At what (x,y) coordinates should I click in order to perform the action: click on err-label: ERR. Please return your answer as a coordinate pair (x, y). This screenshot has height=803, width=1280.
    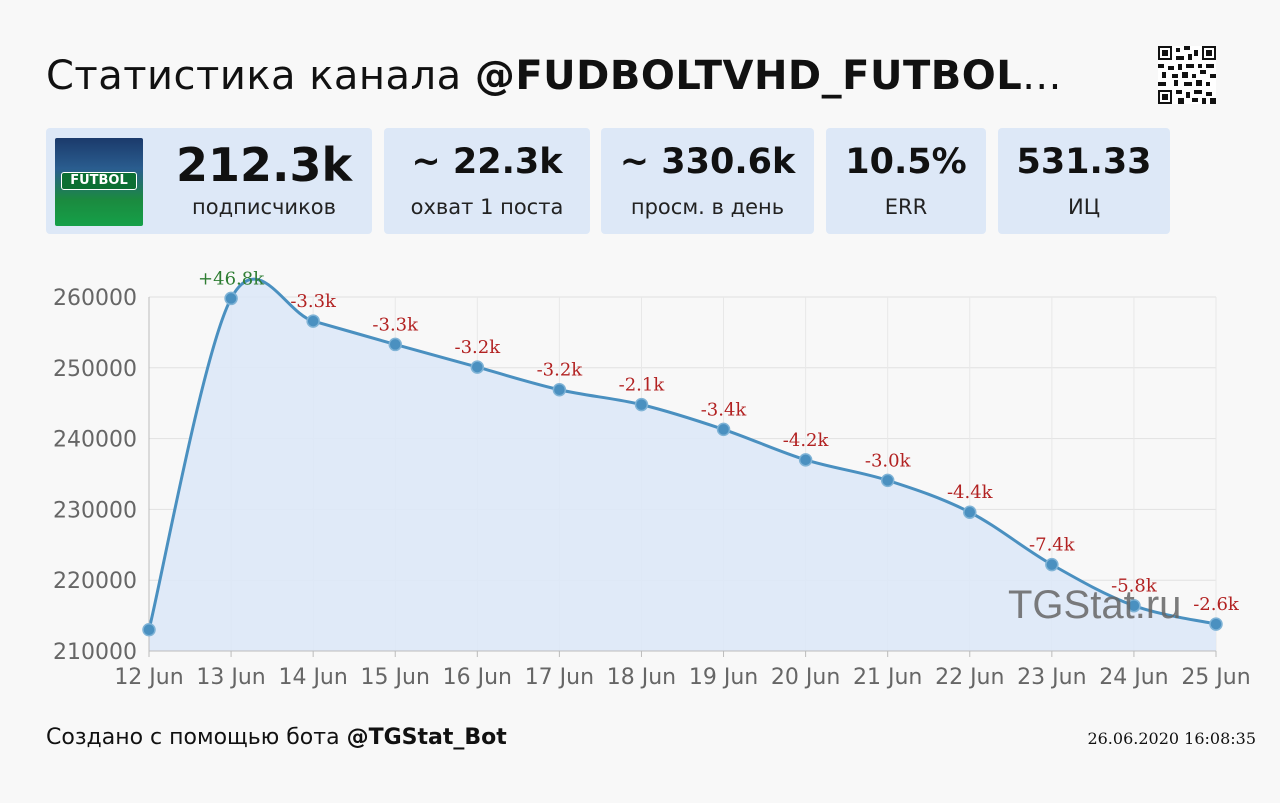
    Looking at the image, I should click on (906, 207).